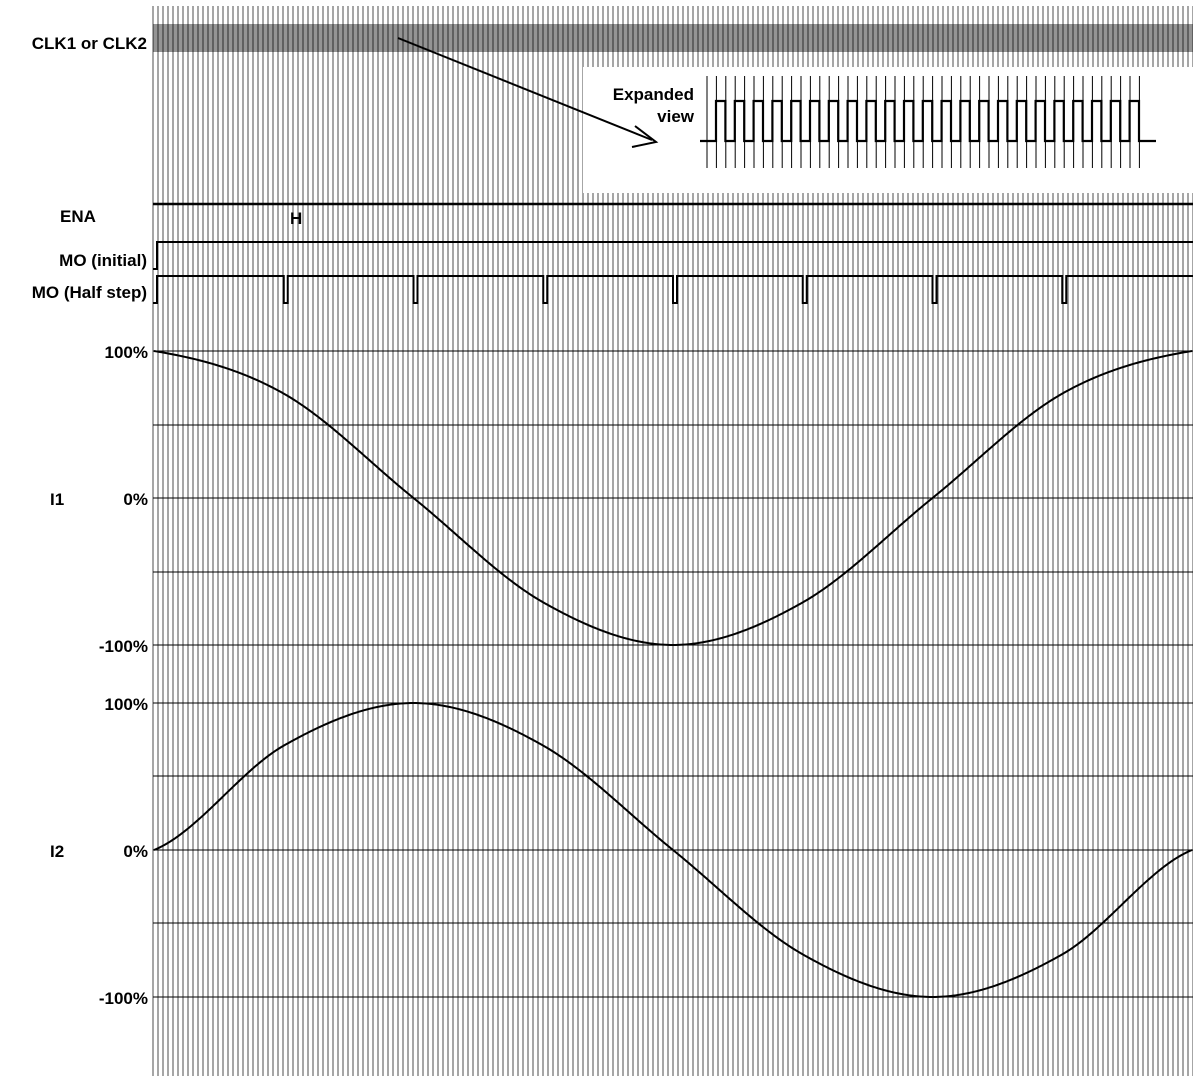  What do you see at coordinates (676, 116) in the screenshot?
I see `expanded-label-line2: view` at bounding box center [676, 116].